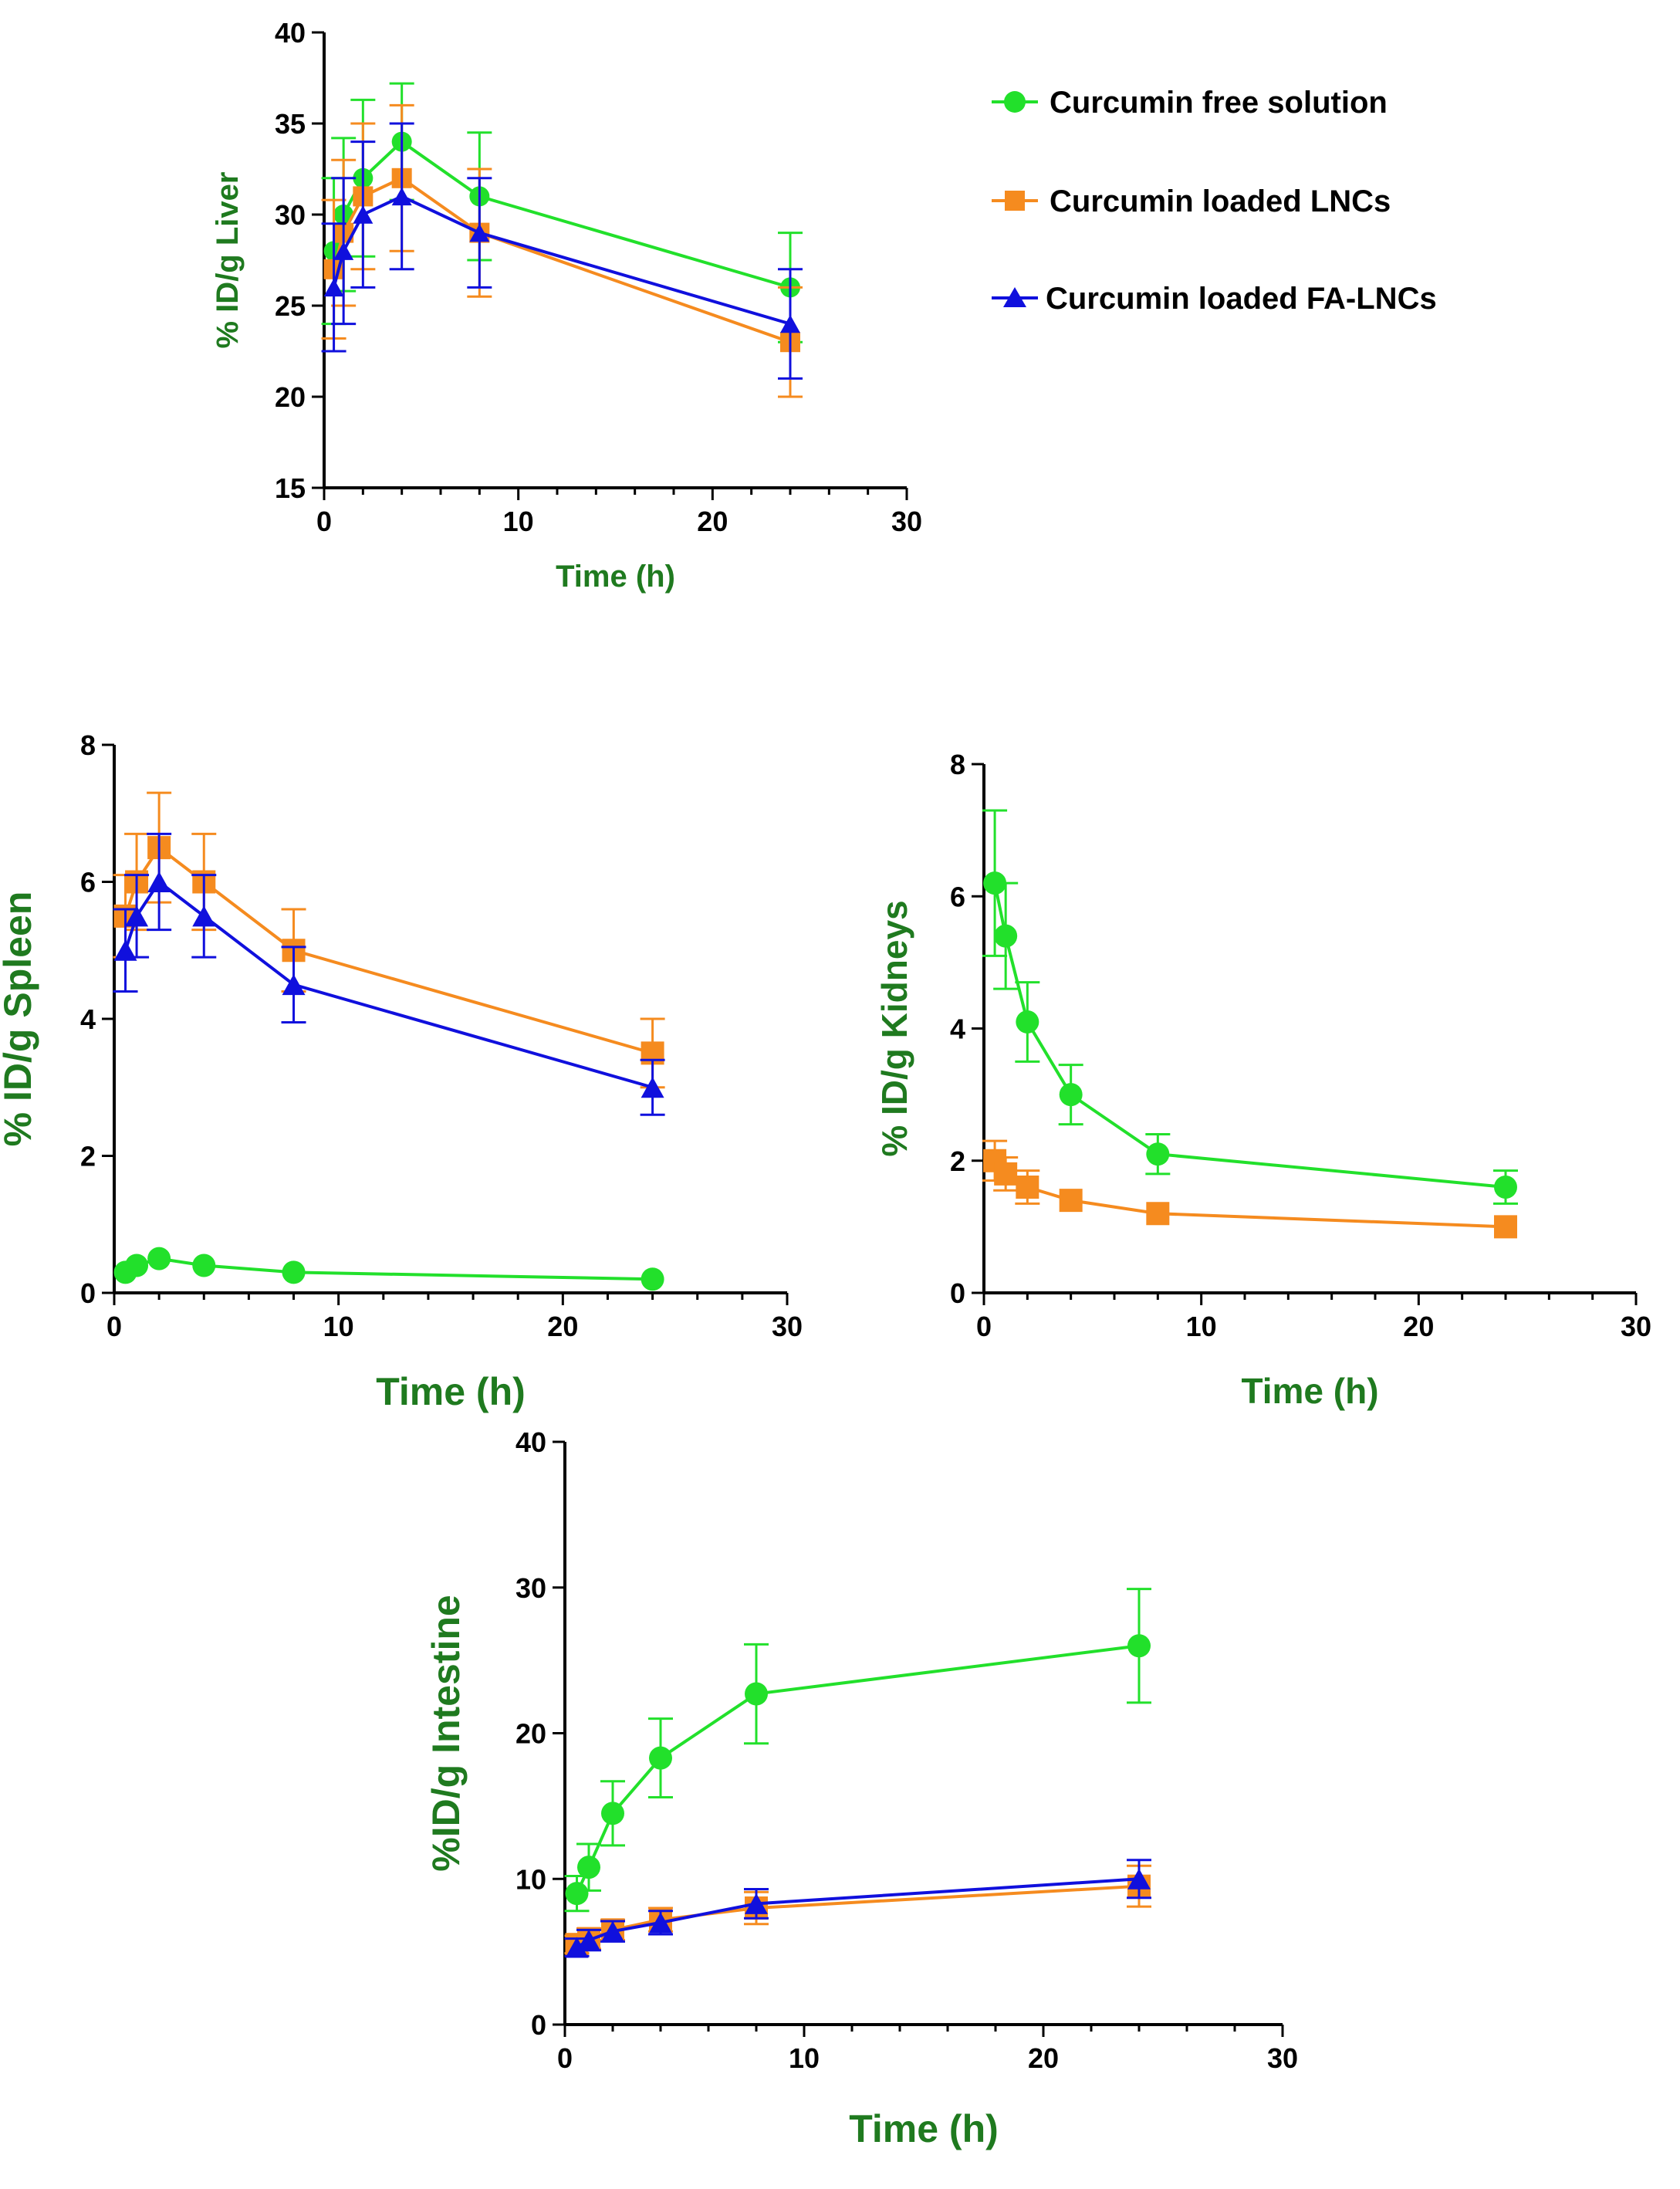  I want to click on legend-label-lnc: Curcumin loaded LNCs, so click(1220, 201).